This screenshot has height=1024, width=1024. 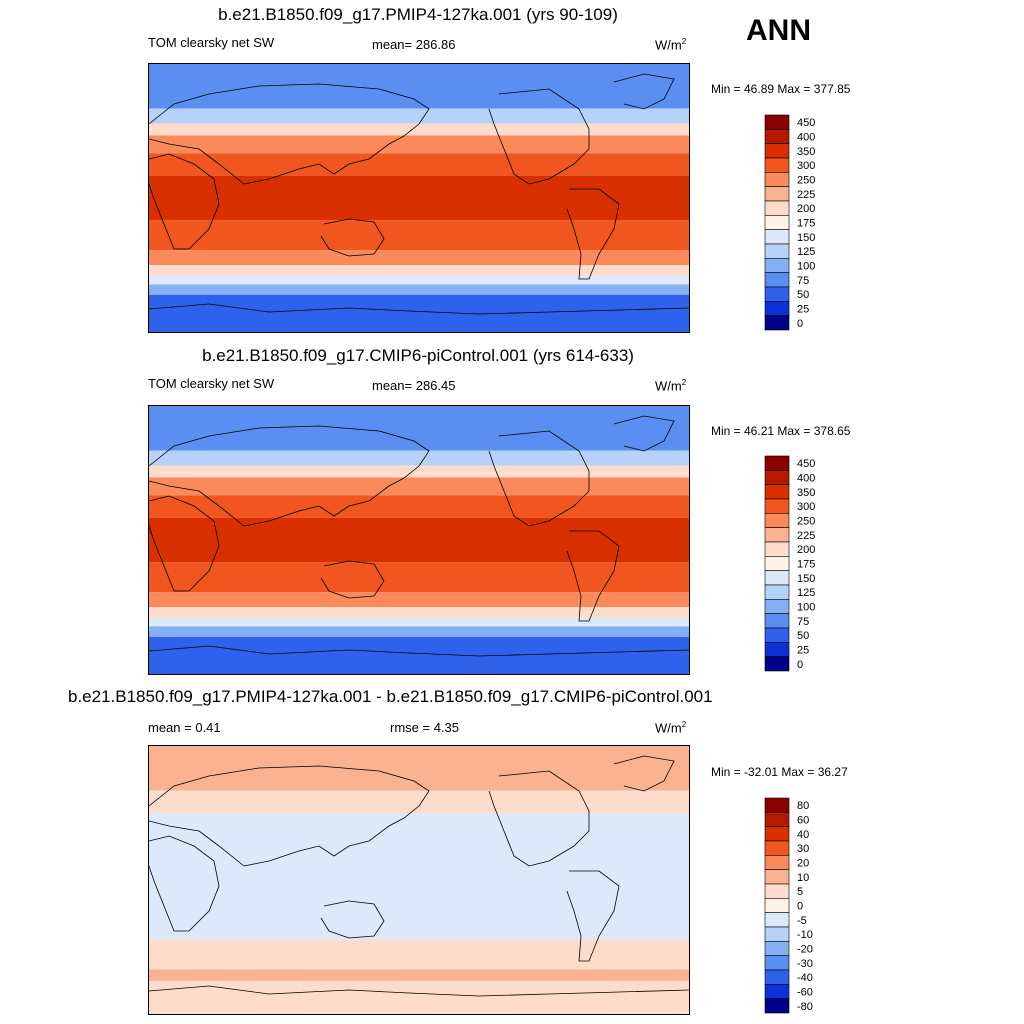 What do you see at coordinates (803, 651) in the screenshot?
I see `panel-2-colorbar-label-13: 25` at bounding box center [803, 651].